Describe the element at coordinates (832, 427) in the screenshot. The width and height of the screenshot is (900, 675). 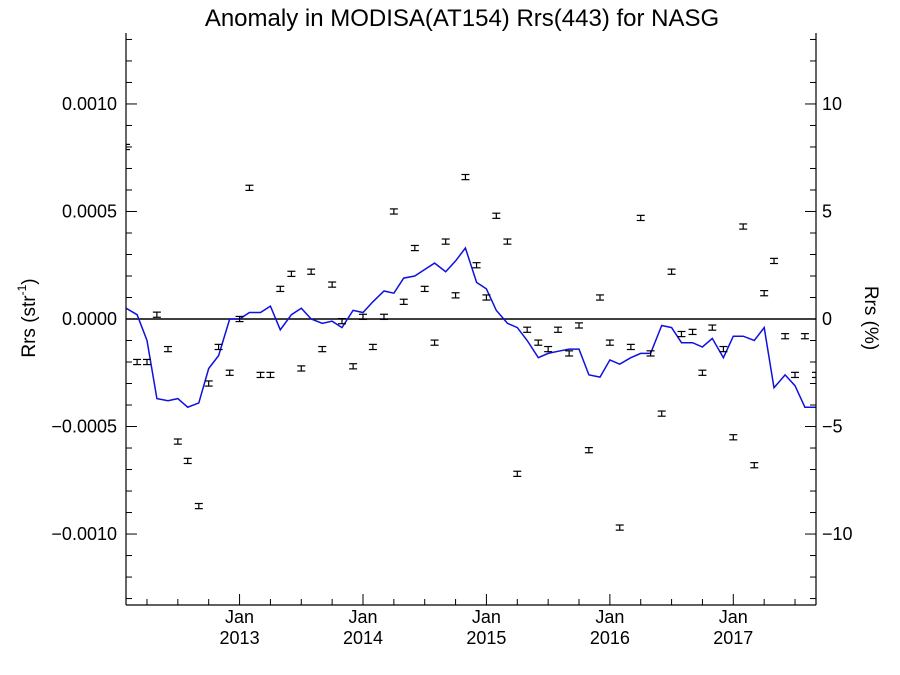
I see `y2-tick-label: −5` at that location.